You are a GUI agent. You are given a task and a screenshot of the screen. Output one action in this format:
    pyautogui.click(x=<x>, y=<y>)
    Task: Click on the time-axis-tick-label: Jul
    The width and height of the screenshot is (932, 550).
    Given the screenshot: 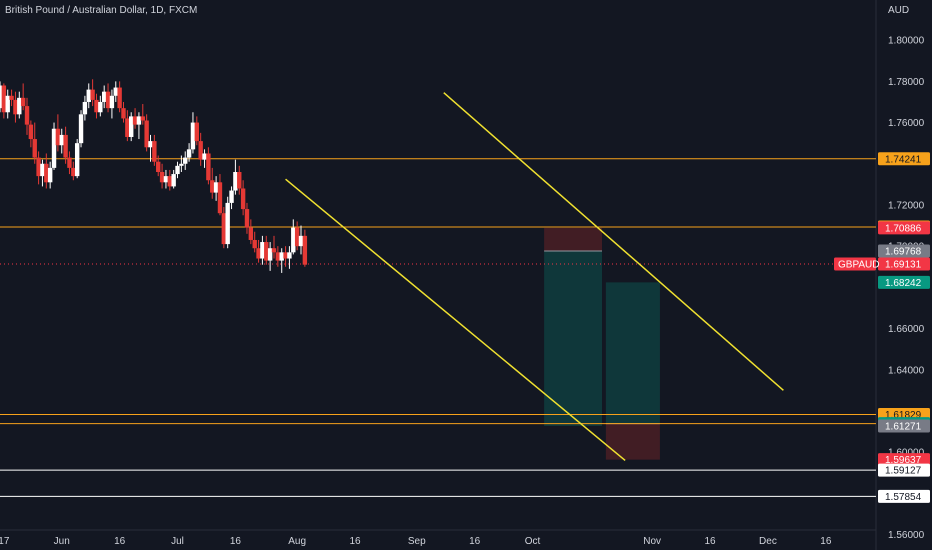 What is the action you would take?
    pyautogui.click(x=177, y=541)
    